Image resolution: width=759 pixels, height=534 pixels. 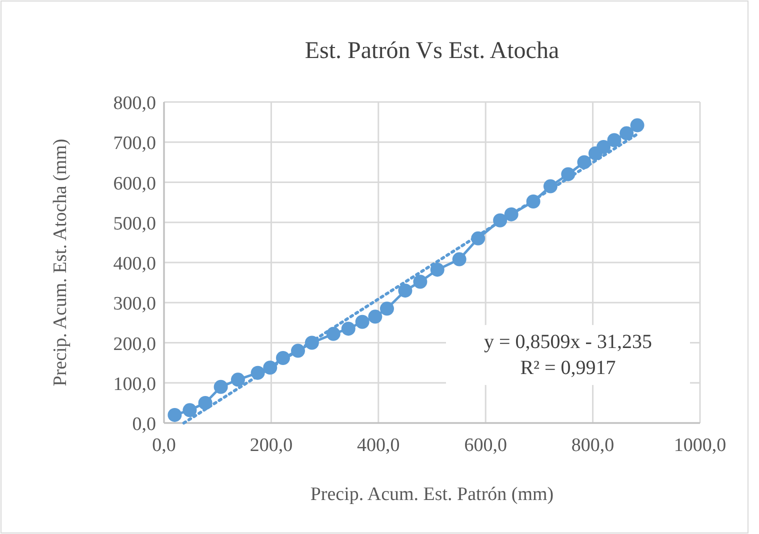 What do you see at coordinates (568, 368) in the screenshot?
I see `annotation: R² = 0,9917` at bounding box center [568, 368].